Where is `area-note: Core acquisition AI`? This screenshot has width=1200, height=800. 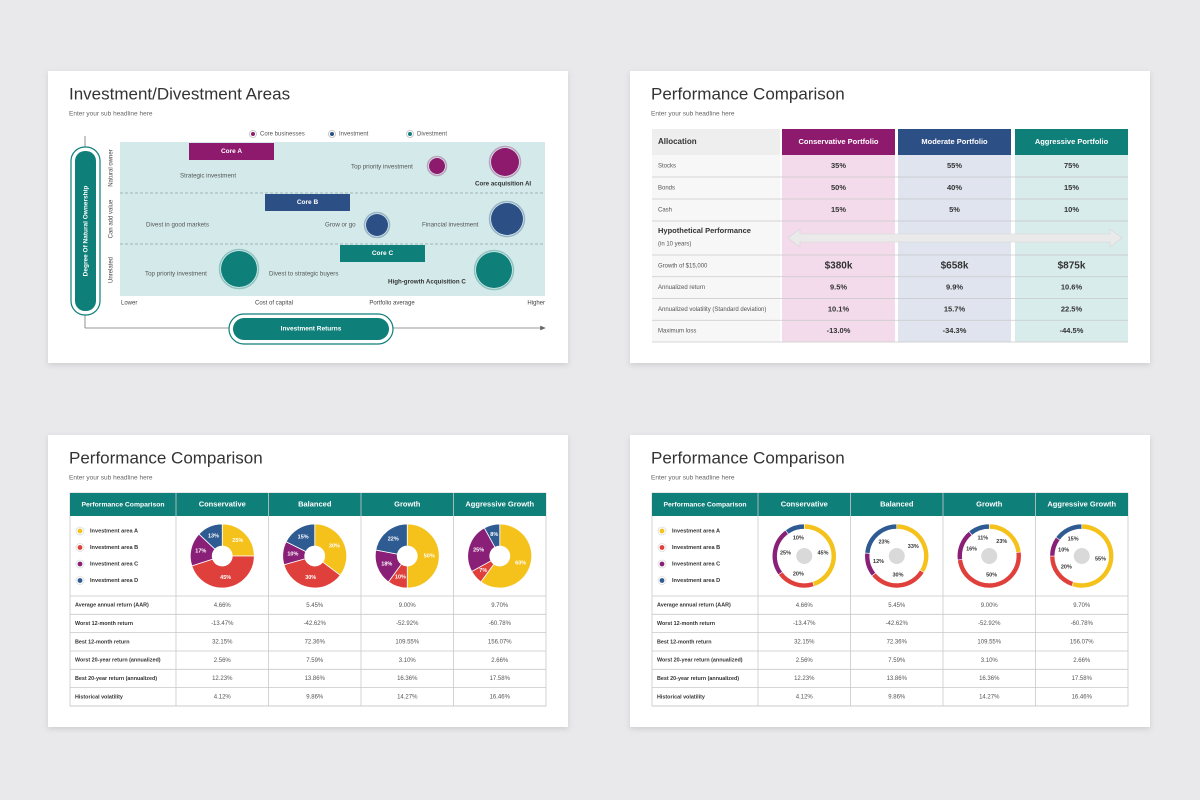
area-note: Core acquisition AI is located at coordinates (503, 184).